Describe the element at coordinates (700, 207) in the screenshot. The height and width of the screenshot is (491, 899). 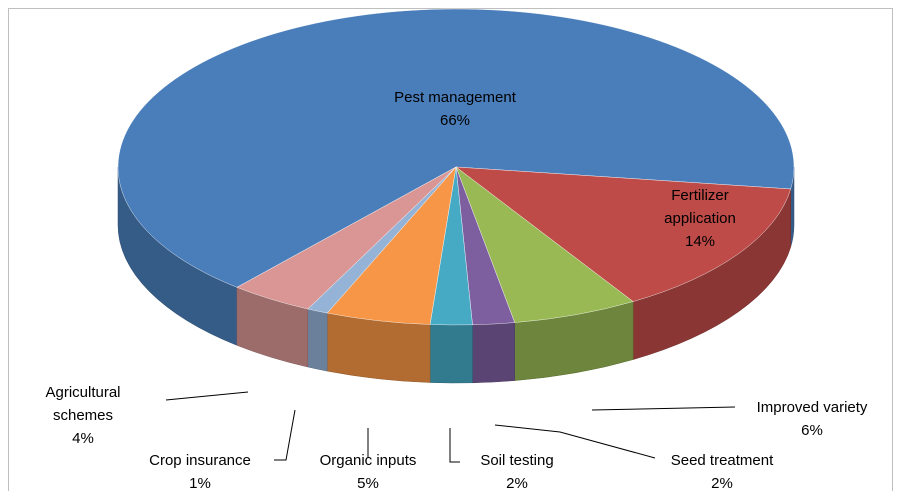
I see `label-name: Fertilizer application` at that location.